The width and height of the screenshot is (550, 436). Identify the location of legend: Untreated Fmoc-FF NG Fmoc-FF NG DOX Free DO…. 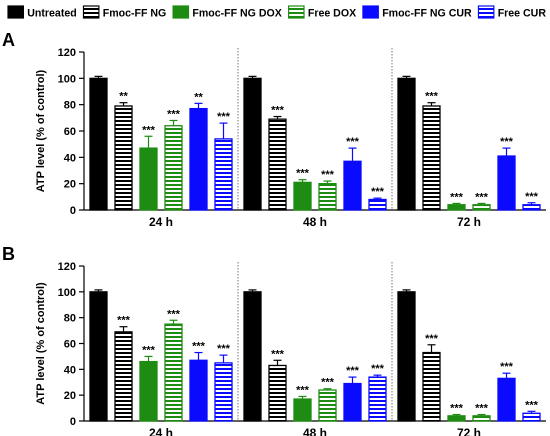
(276, 12).